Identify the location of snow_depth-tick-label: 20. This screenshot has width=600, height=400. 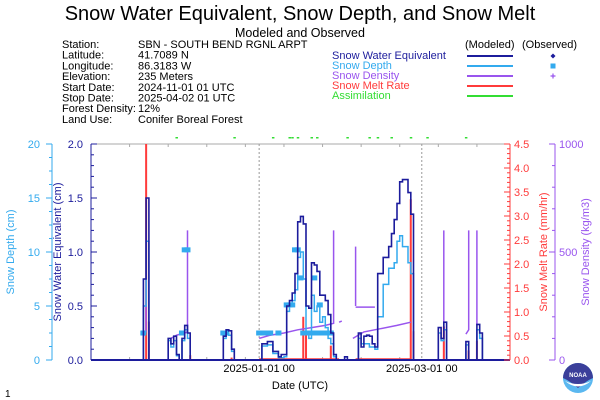
(34, 145).